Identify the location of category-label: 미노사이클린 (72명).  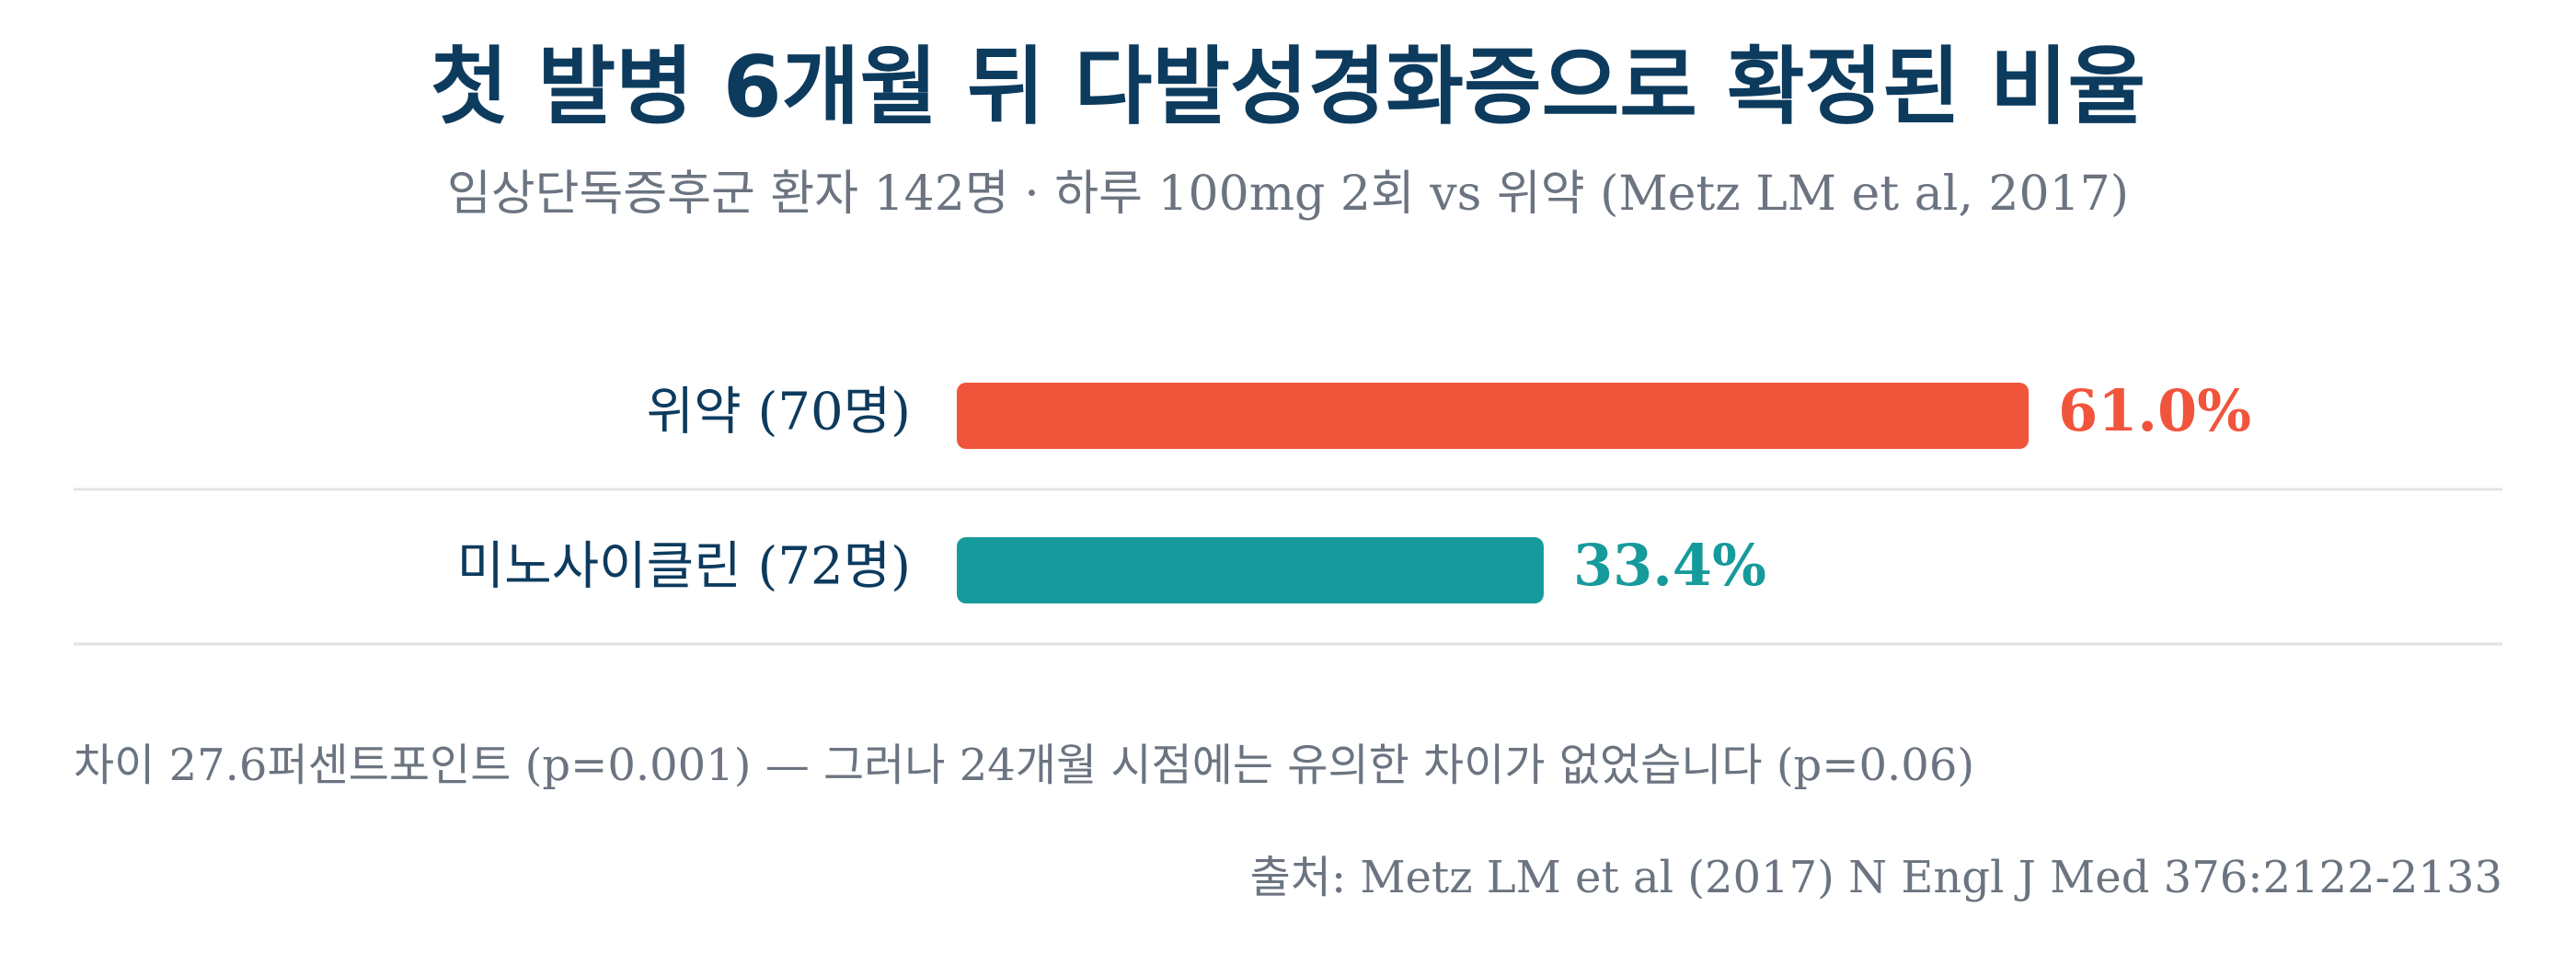
(684, 567).